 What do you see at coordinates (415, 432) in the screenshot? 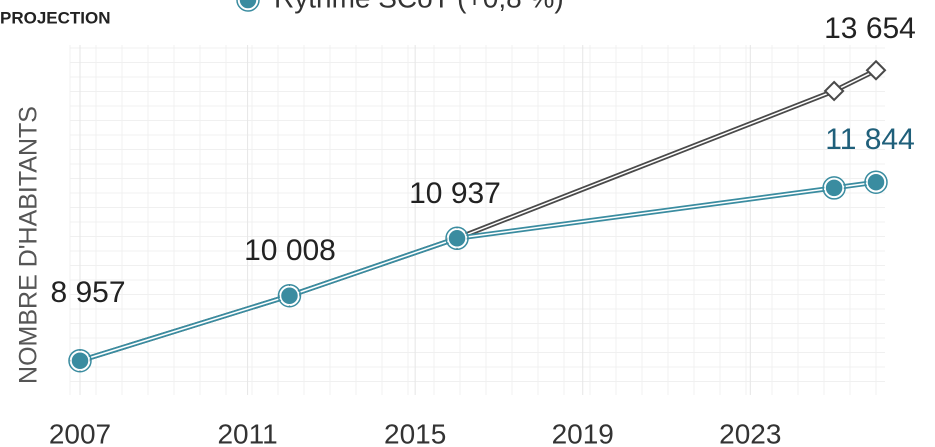
I see `x-tick-label: 2015` at bounding box center [415, 432].